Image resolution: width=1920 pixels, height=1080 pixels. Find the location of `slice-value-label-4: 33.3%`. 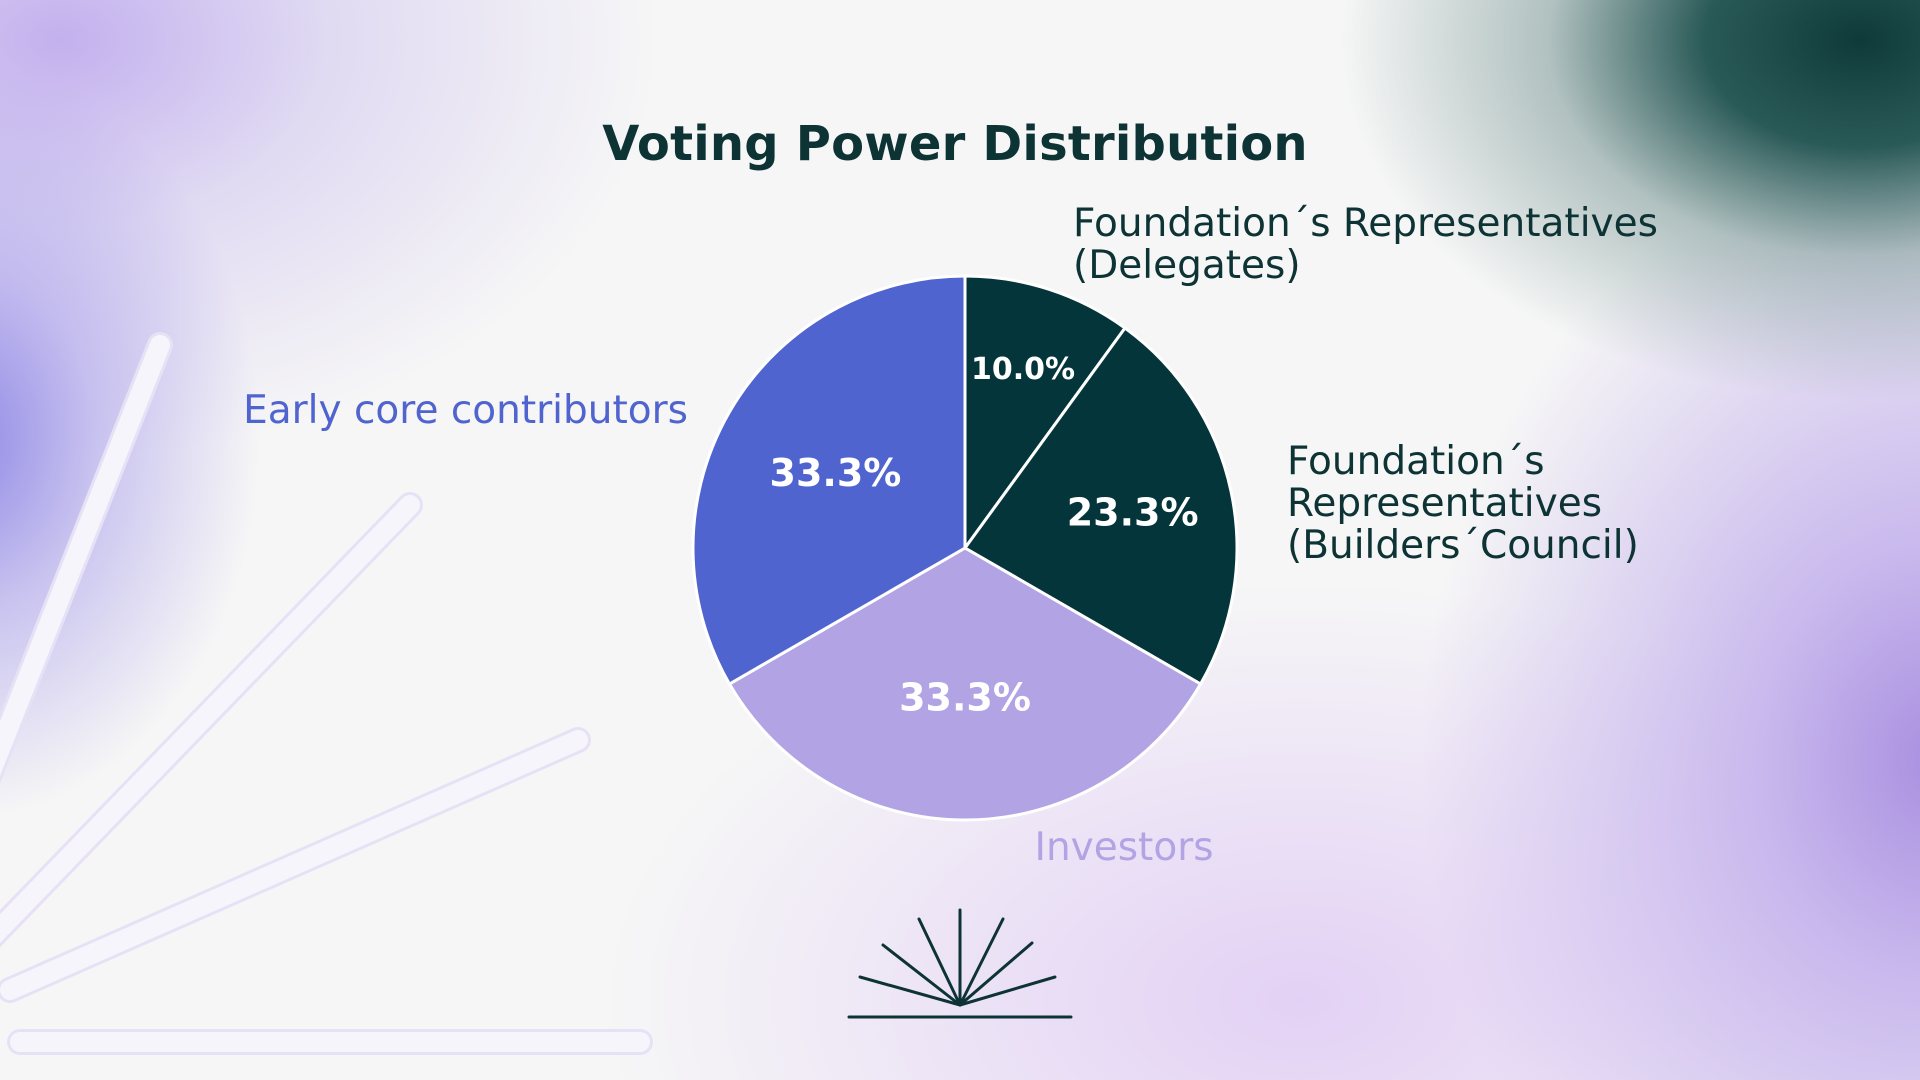

slice-value-label-4: 33.3% is located at coordinates (836, 473).